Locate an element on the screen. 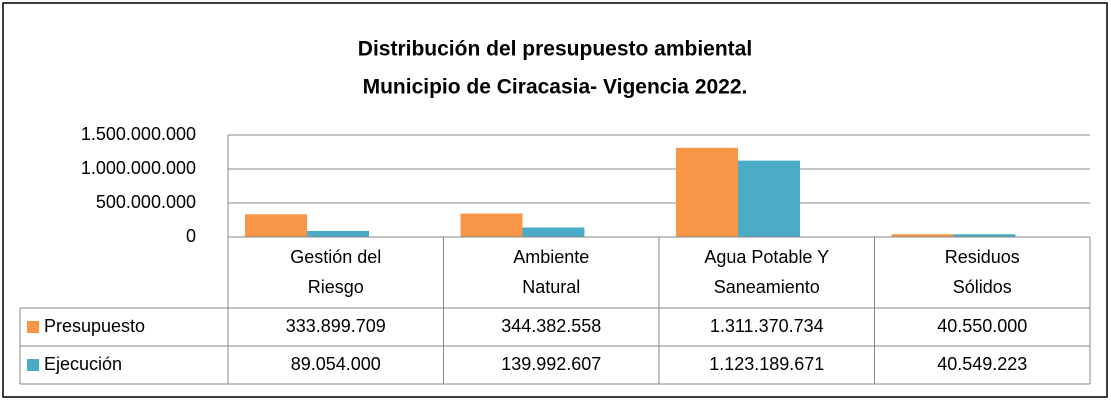 This screenshot has height=400, width=1111. x-tick-label: Natural is located at coordinates (551, 287).